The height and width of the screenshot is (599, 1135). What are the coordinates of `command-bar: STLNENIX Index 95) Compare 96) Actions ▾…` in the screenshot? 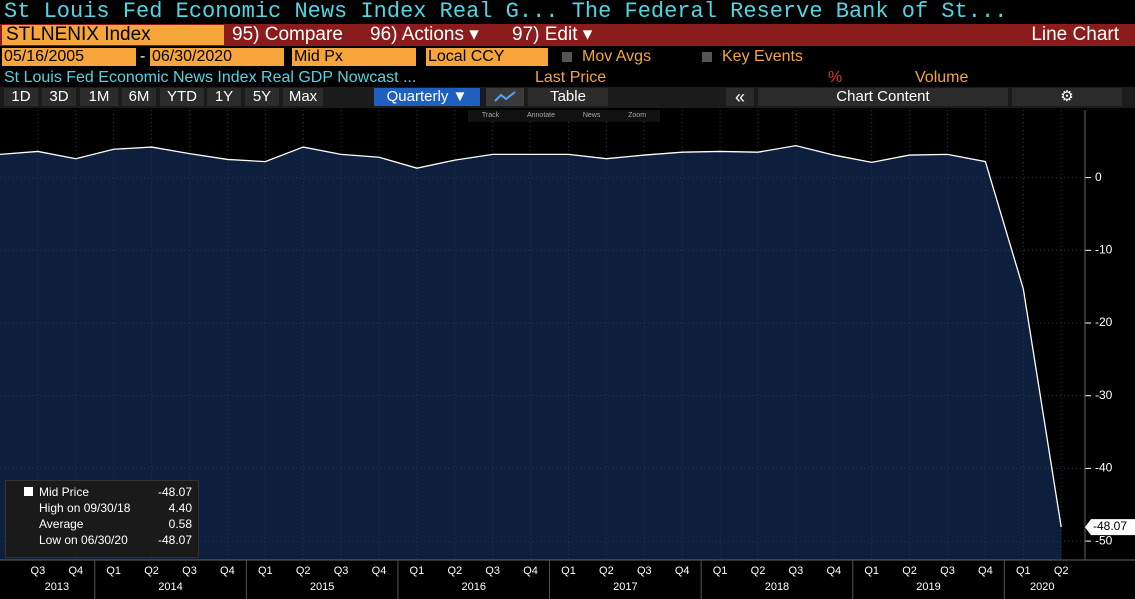 It's located at (567, 35).